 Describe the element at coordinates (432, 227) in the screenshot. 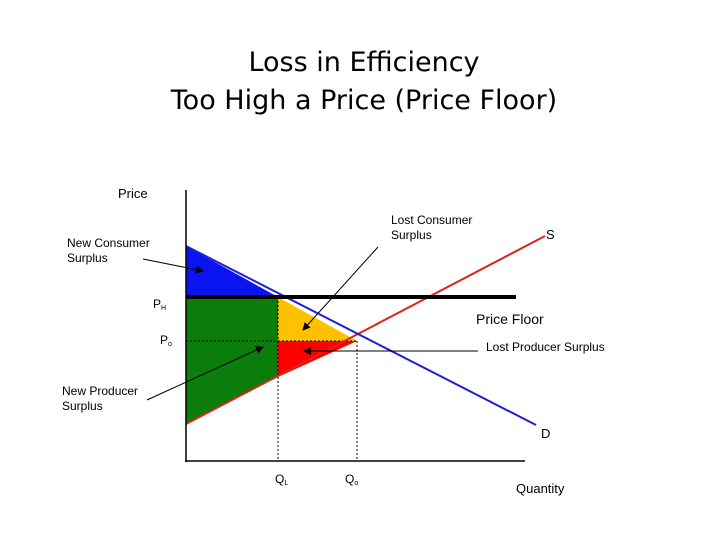

I see `lost-consumer-surplus-label: Lost Consumer Surplus` at that location.